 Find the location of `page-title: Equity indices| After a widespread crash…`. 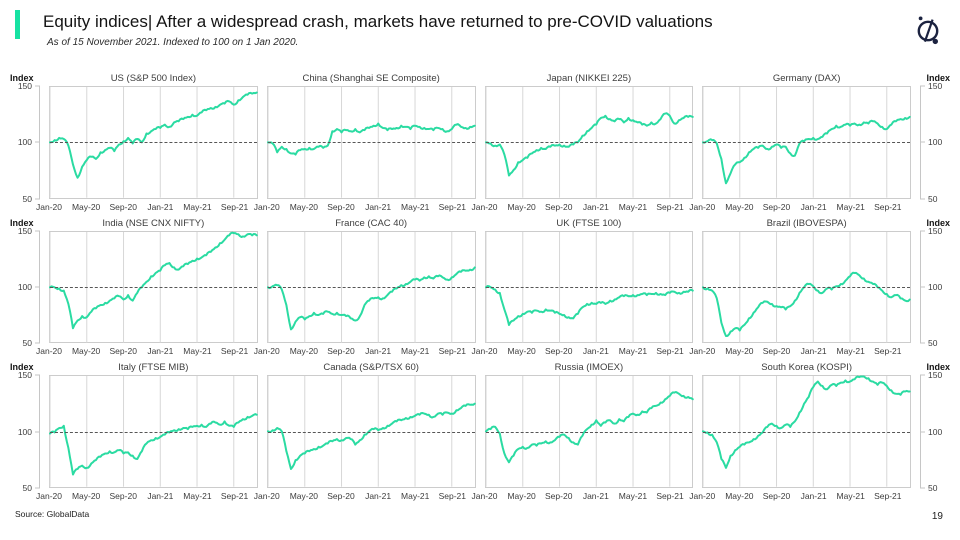

page-title: Equity indices| After a widespread crash… is located at coordinates (378, 21).